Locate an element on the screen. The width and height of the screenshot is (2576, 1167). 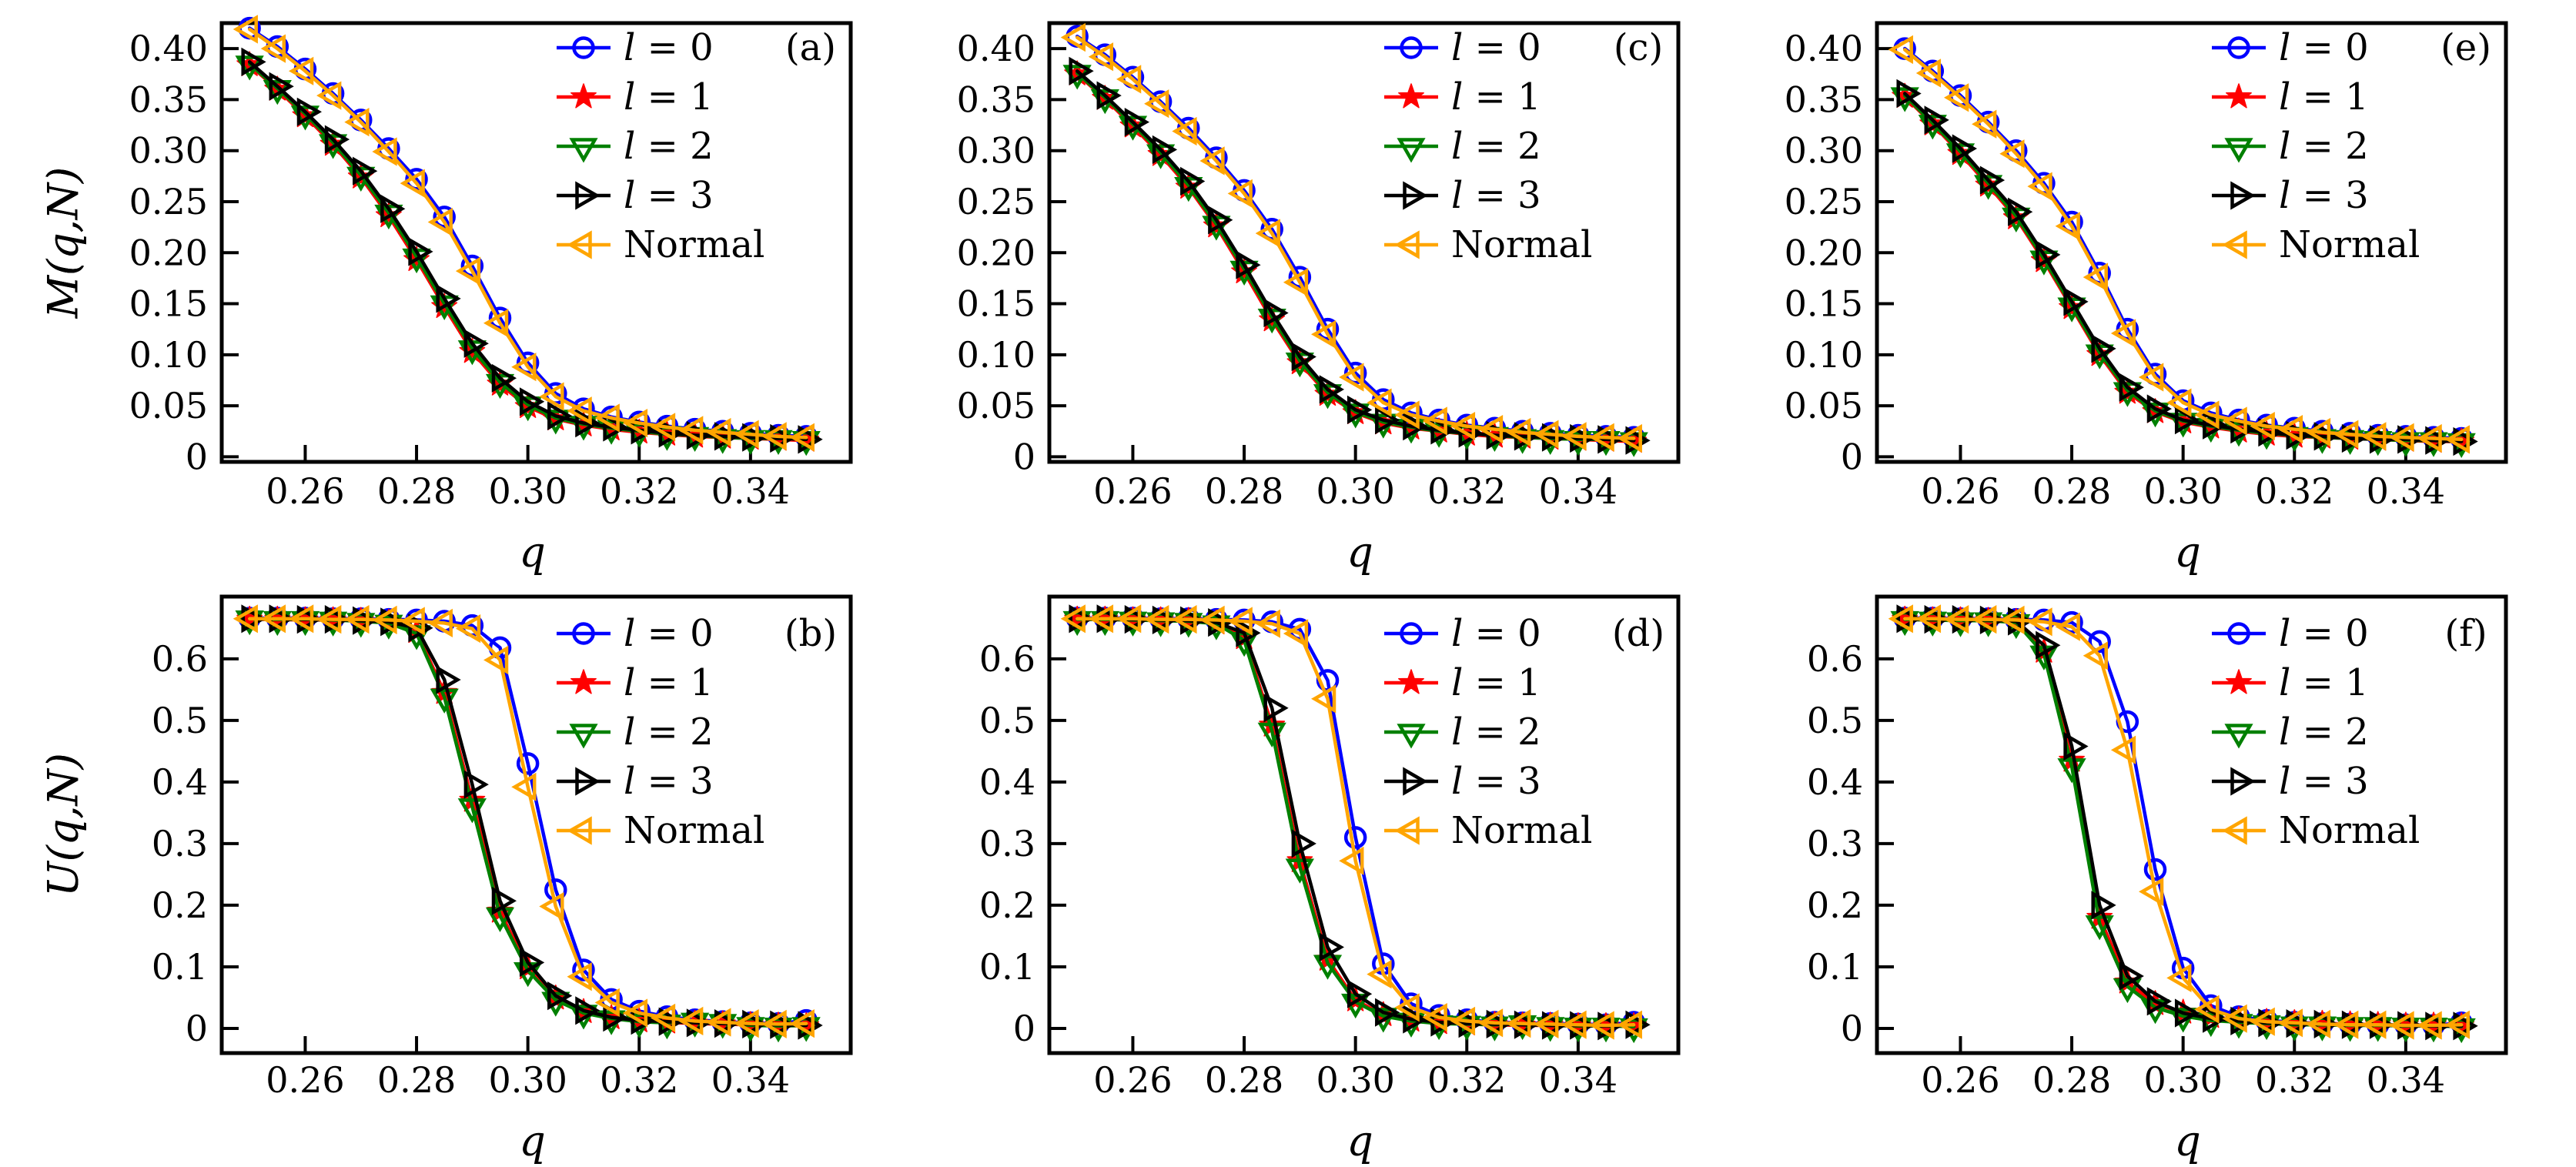
y-tick-label: 0.05 is located at coordinates (168, 406).